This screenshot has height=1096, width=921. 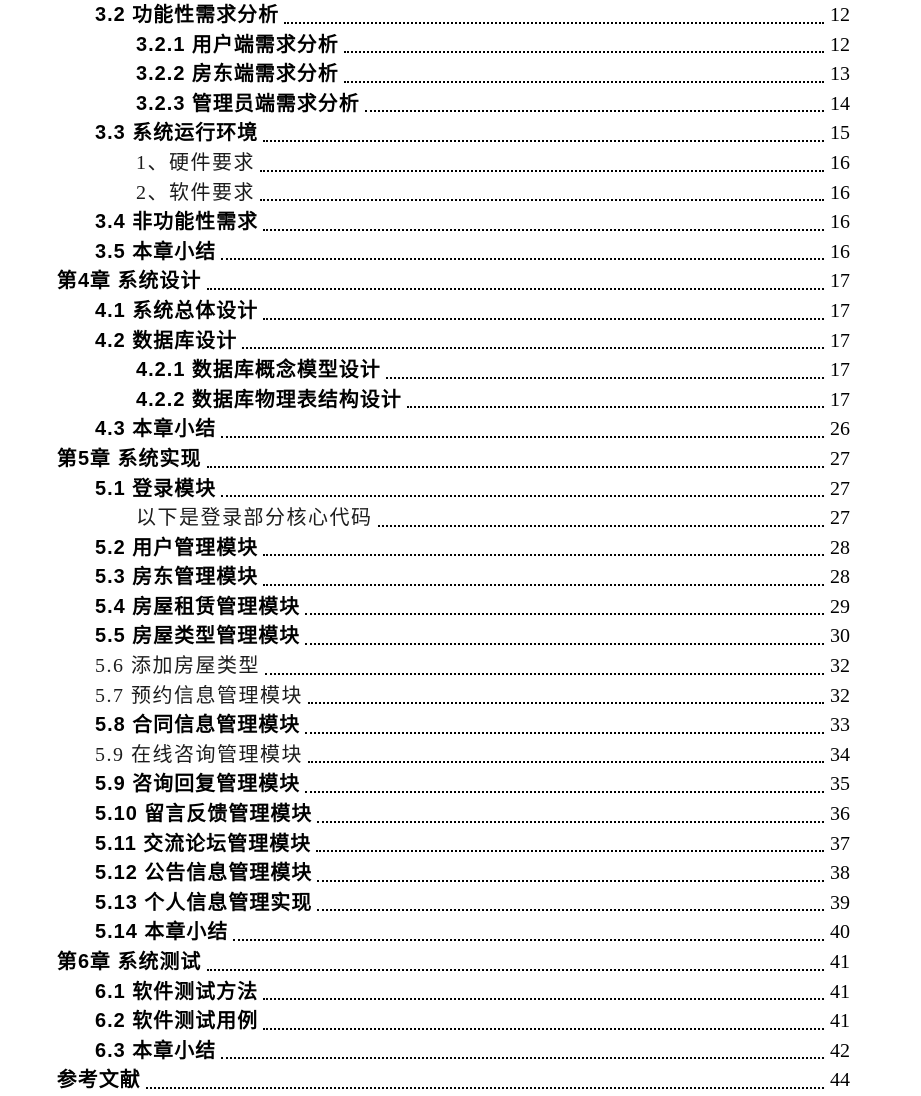 I want to click on toc-entry: 4.3 本章小结 26, so click(x=425, y=430).